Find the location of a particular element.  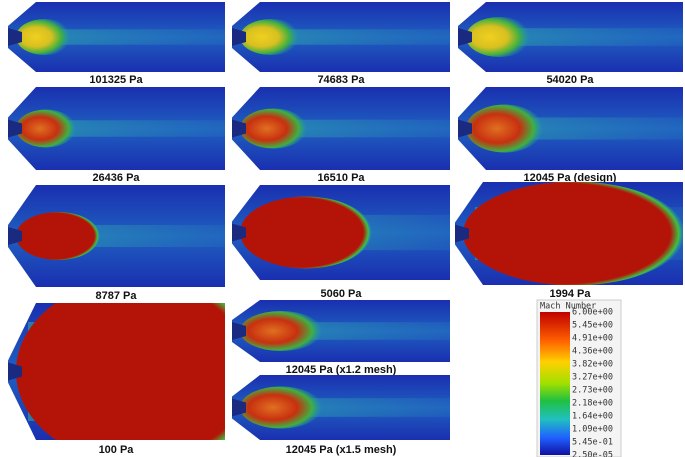

panel: 12045 Pa (x1.2 mesh) is located at coordinates (341, 338).